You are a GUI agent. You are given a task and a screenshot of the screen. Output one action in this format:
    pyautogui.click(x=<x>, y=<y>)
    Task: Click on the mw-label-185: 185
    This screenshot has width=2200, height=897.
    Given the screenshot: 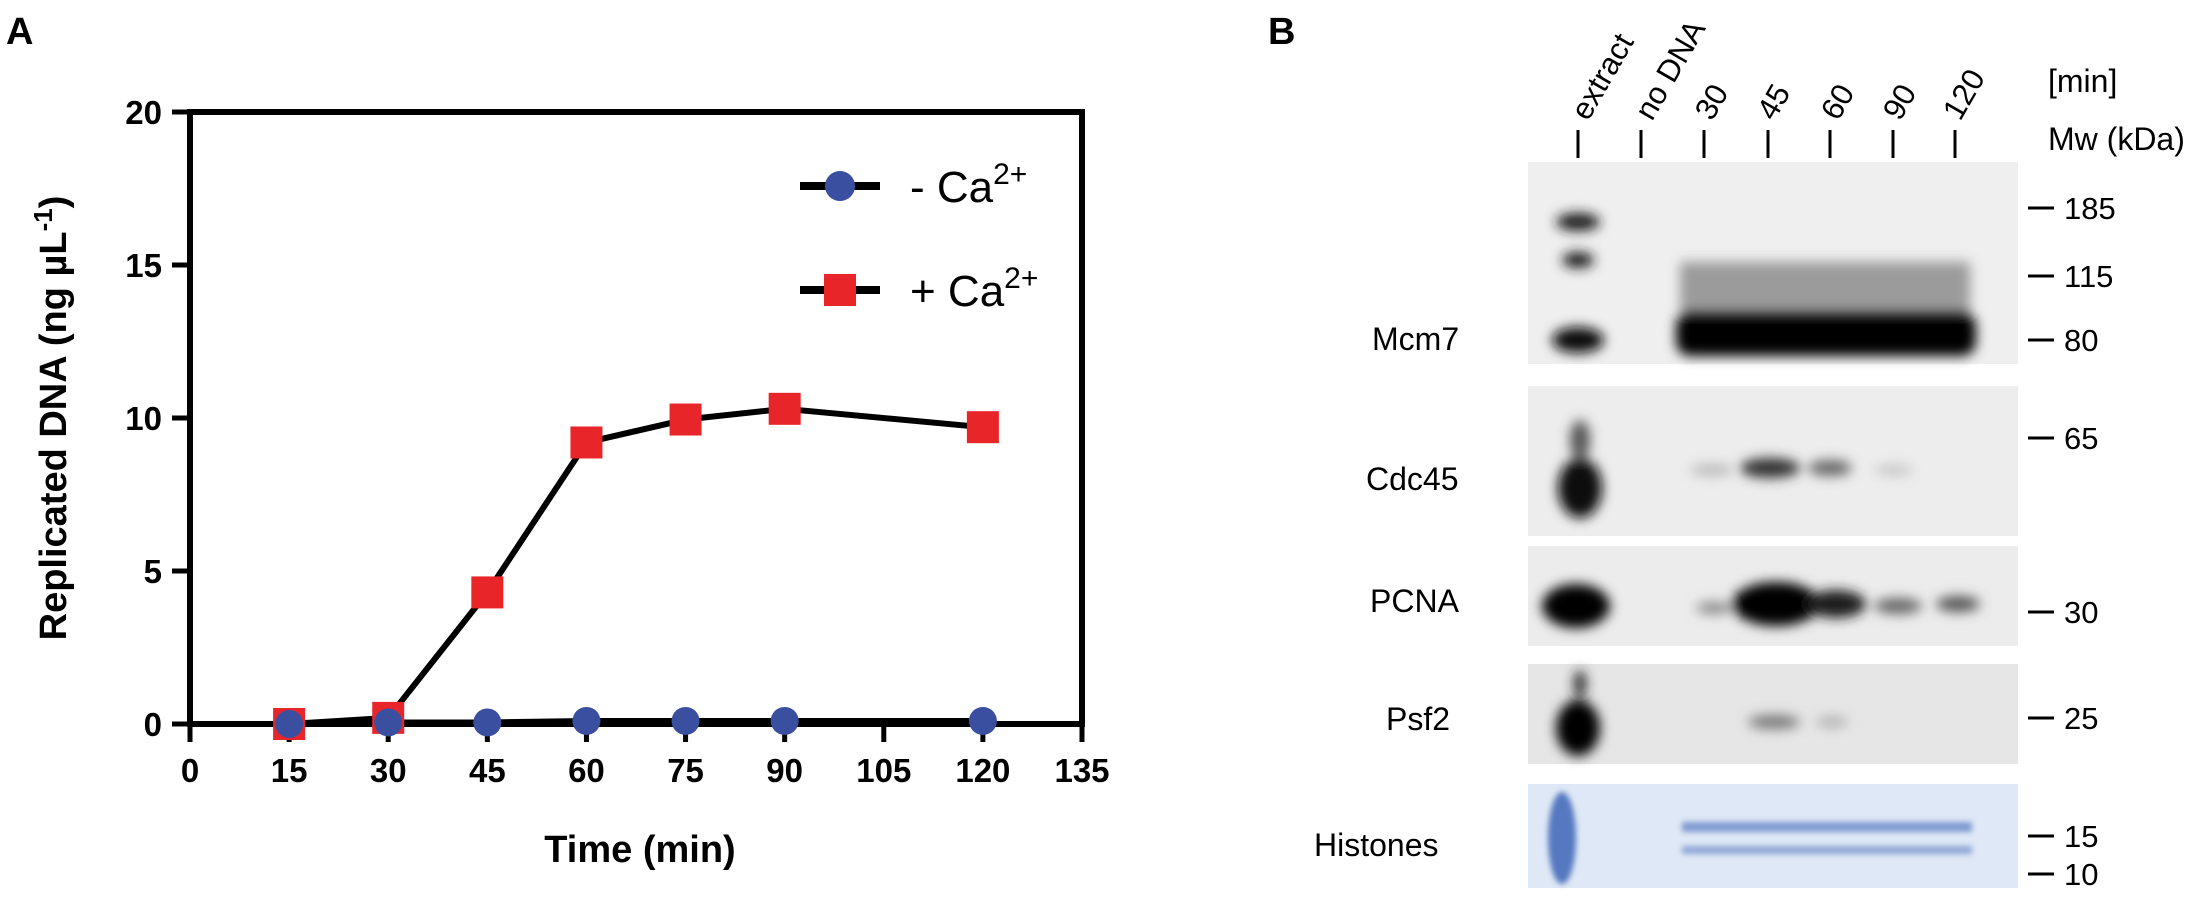 What is the action you would take?
    pyautogui.click(x=2090, y=208)
    